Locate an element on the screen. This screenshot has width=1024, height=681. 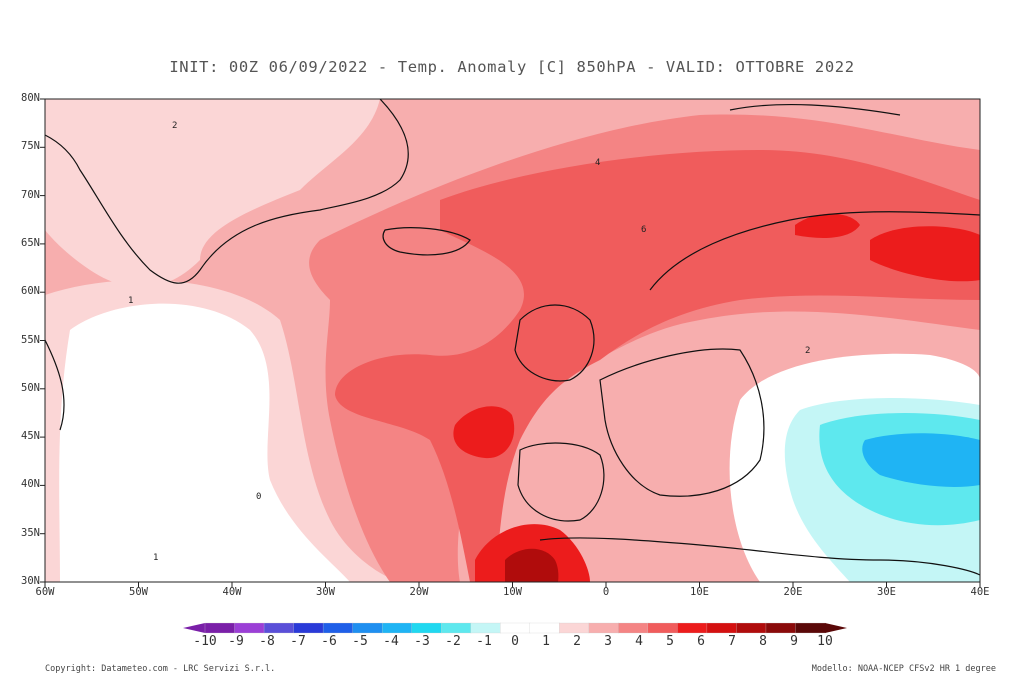
lat-tick-label: 55N is located at coordinates (30, 339).